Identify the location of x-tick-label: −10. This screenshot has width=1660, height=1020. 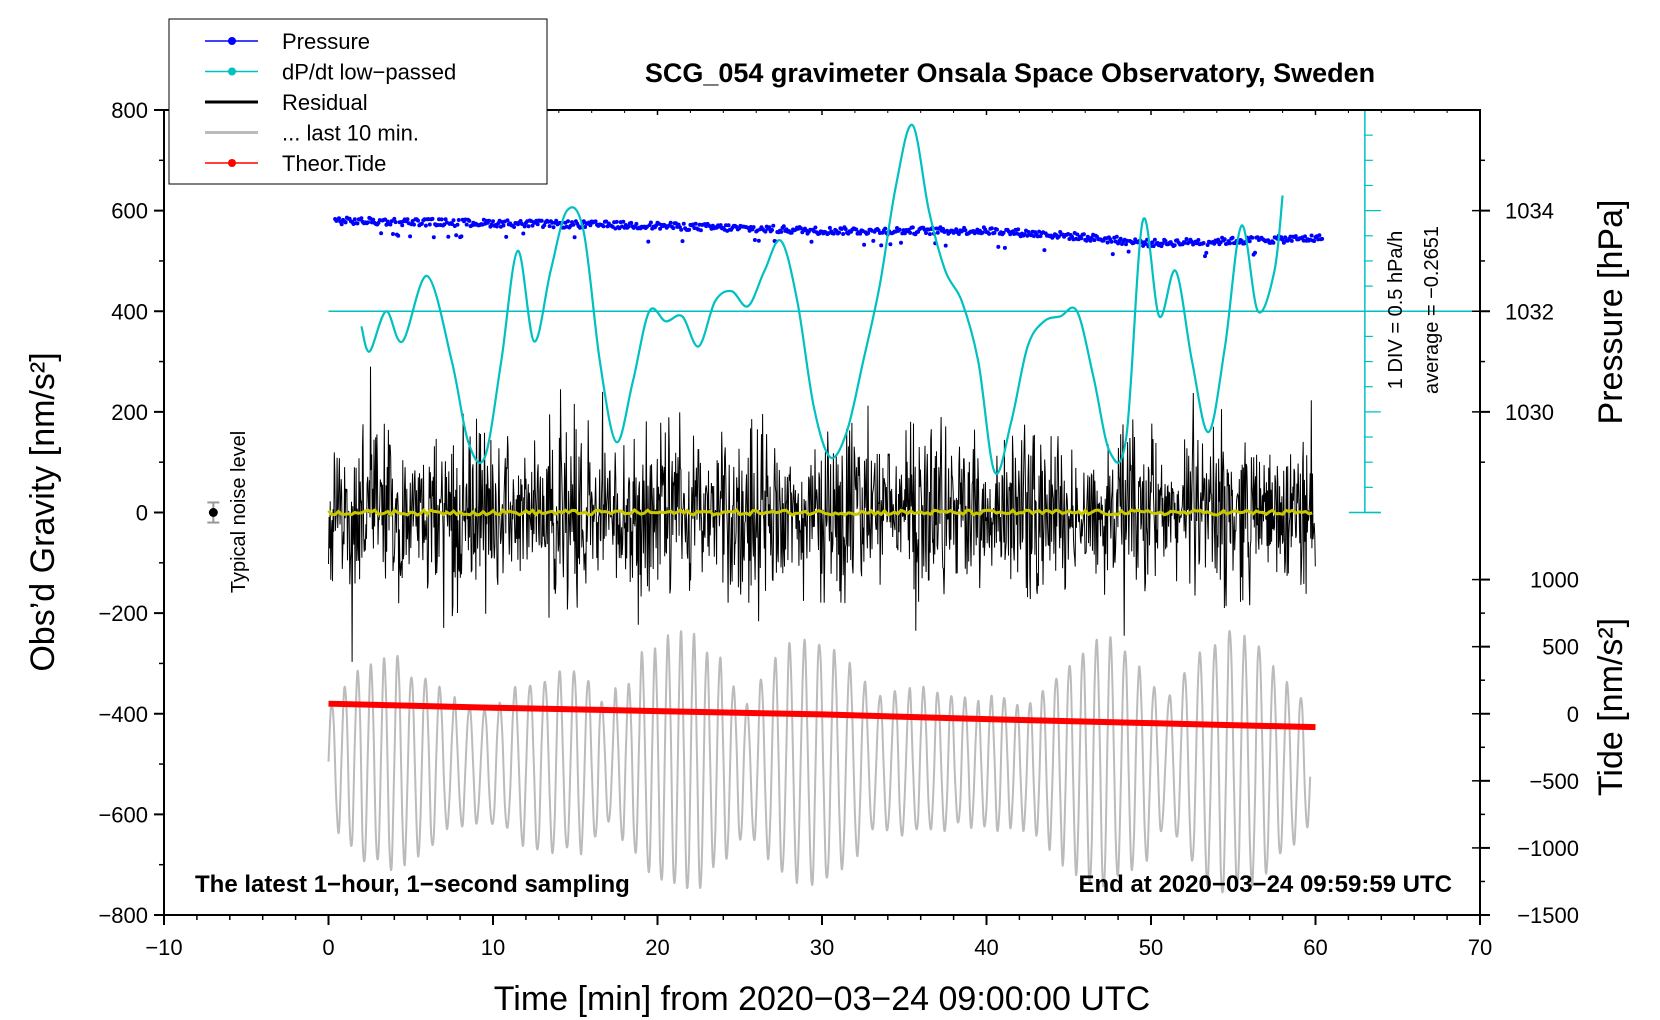
(163, 947).